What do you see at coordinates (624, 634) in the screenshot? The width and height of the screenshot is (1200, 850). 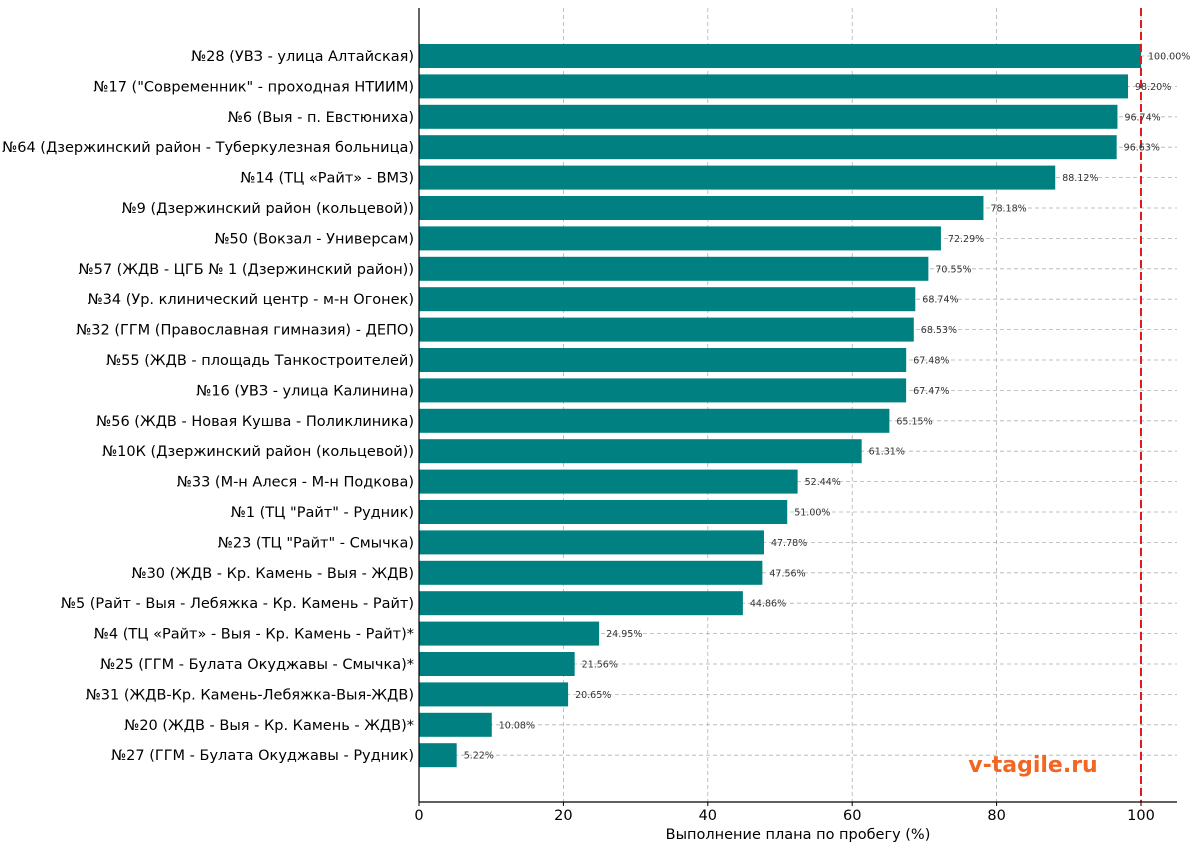 I see `value-label: 24.95%` at bounding box center [624, 634].